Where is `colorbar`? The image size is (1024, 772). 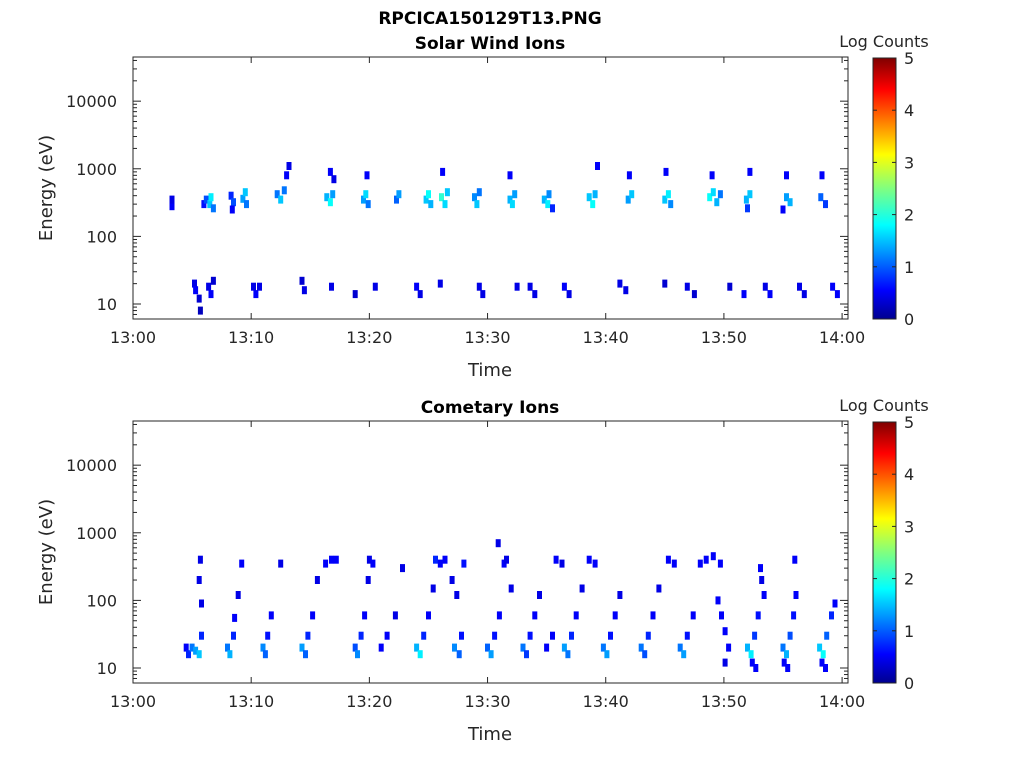
colorbar is located at coordinates (884, 552).